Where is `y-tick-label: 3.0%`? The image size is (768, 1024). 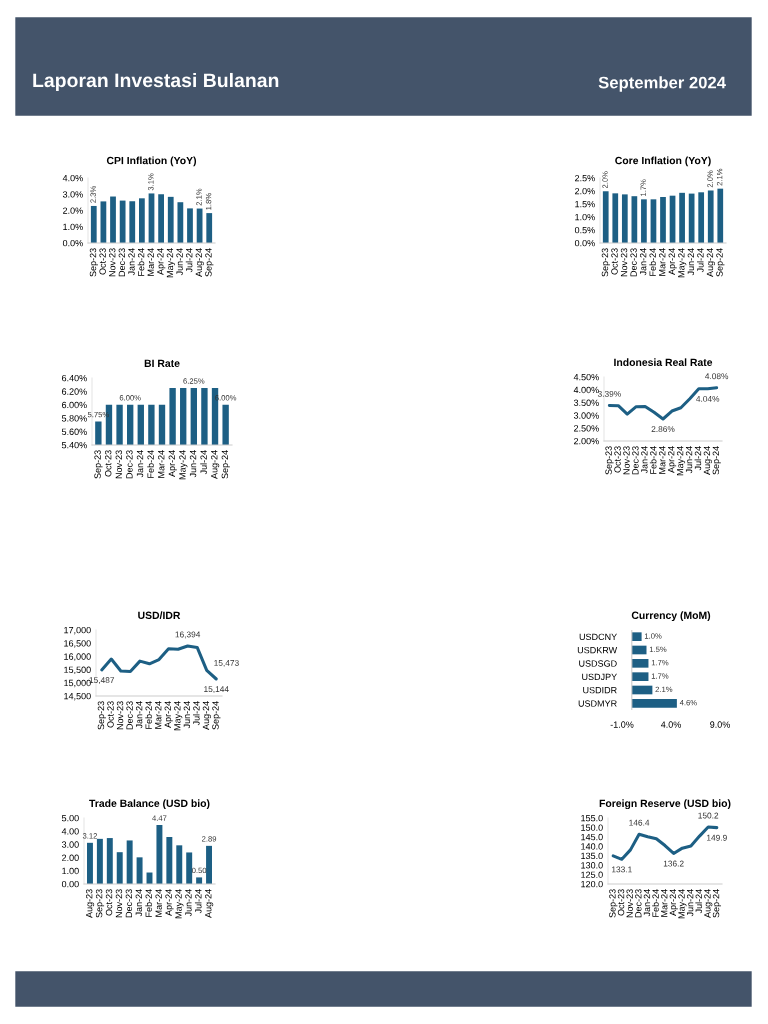 y-tick-label: 3.0% is located at coordinates (72, 194).